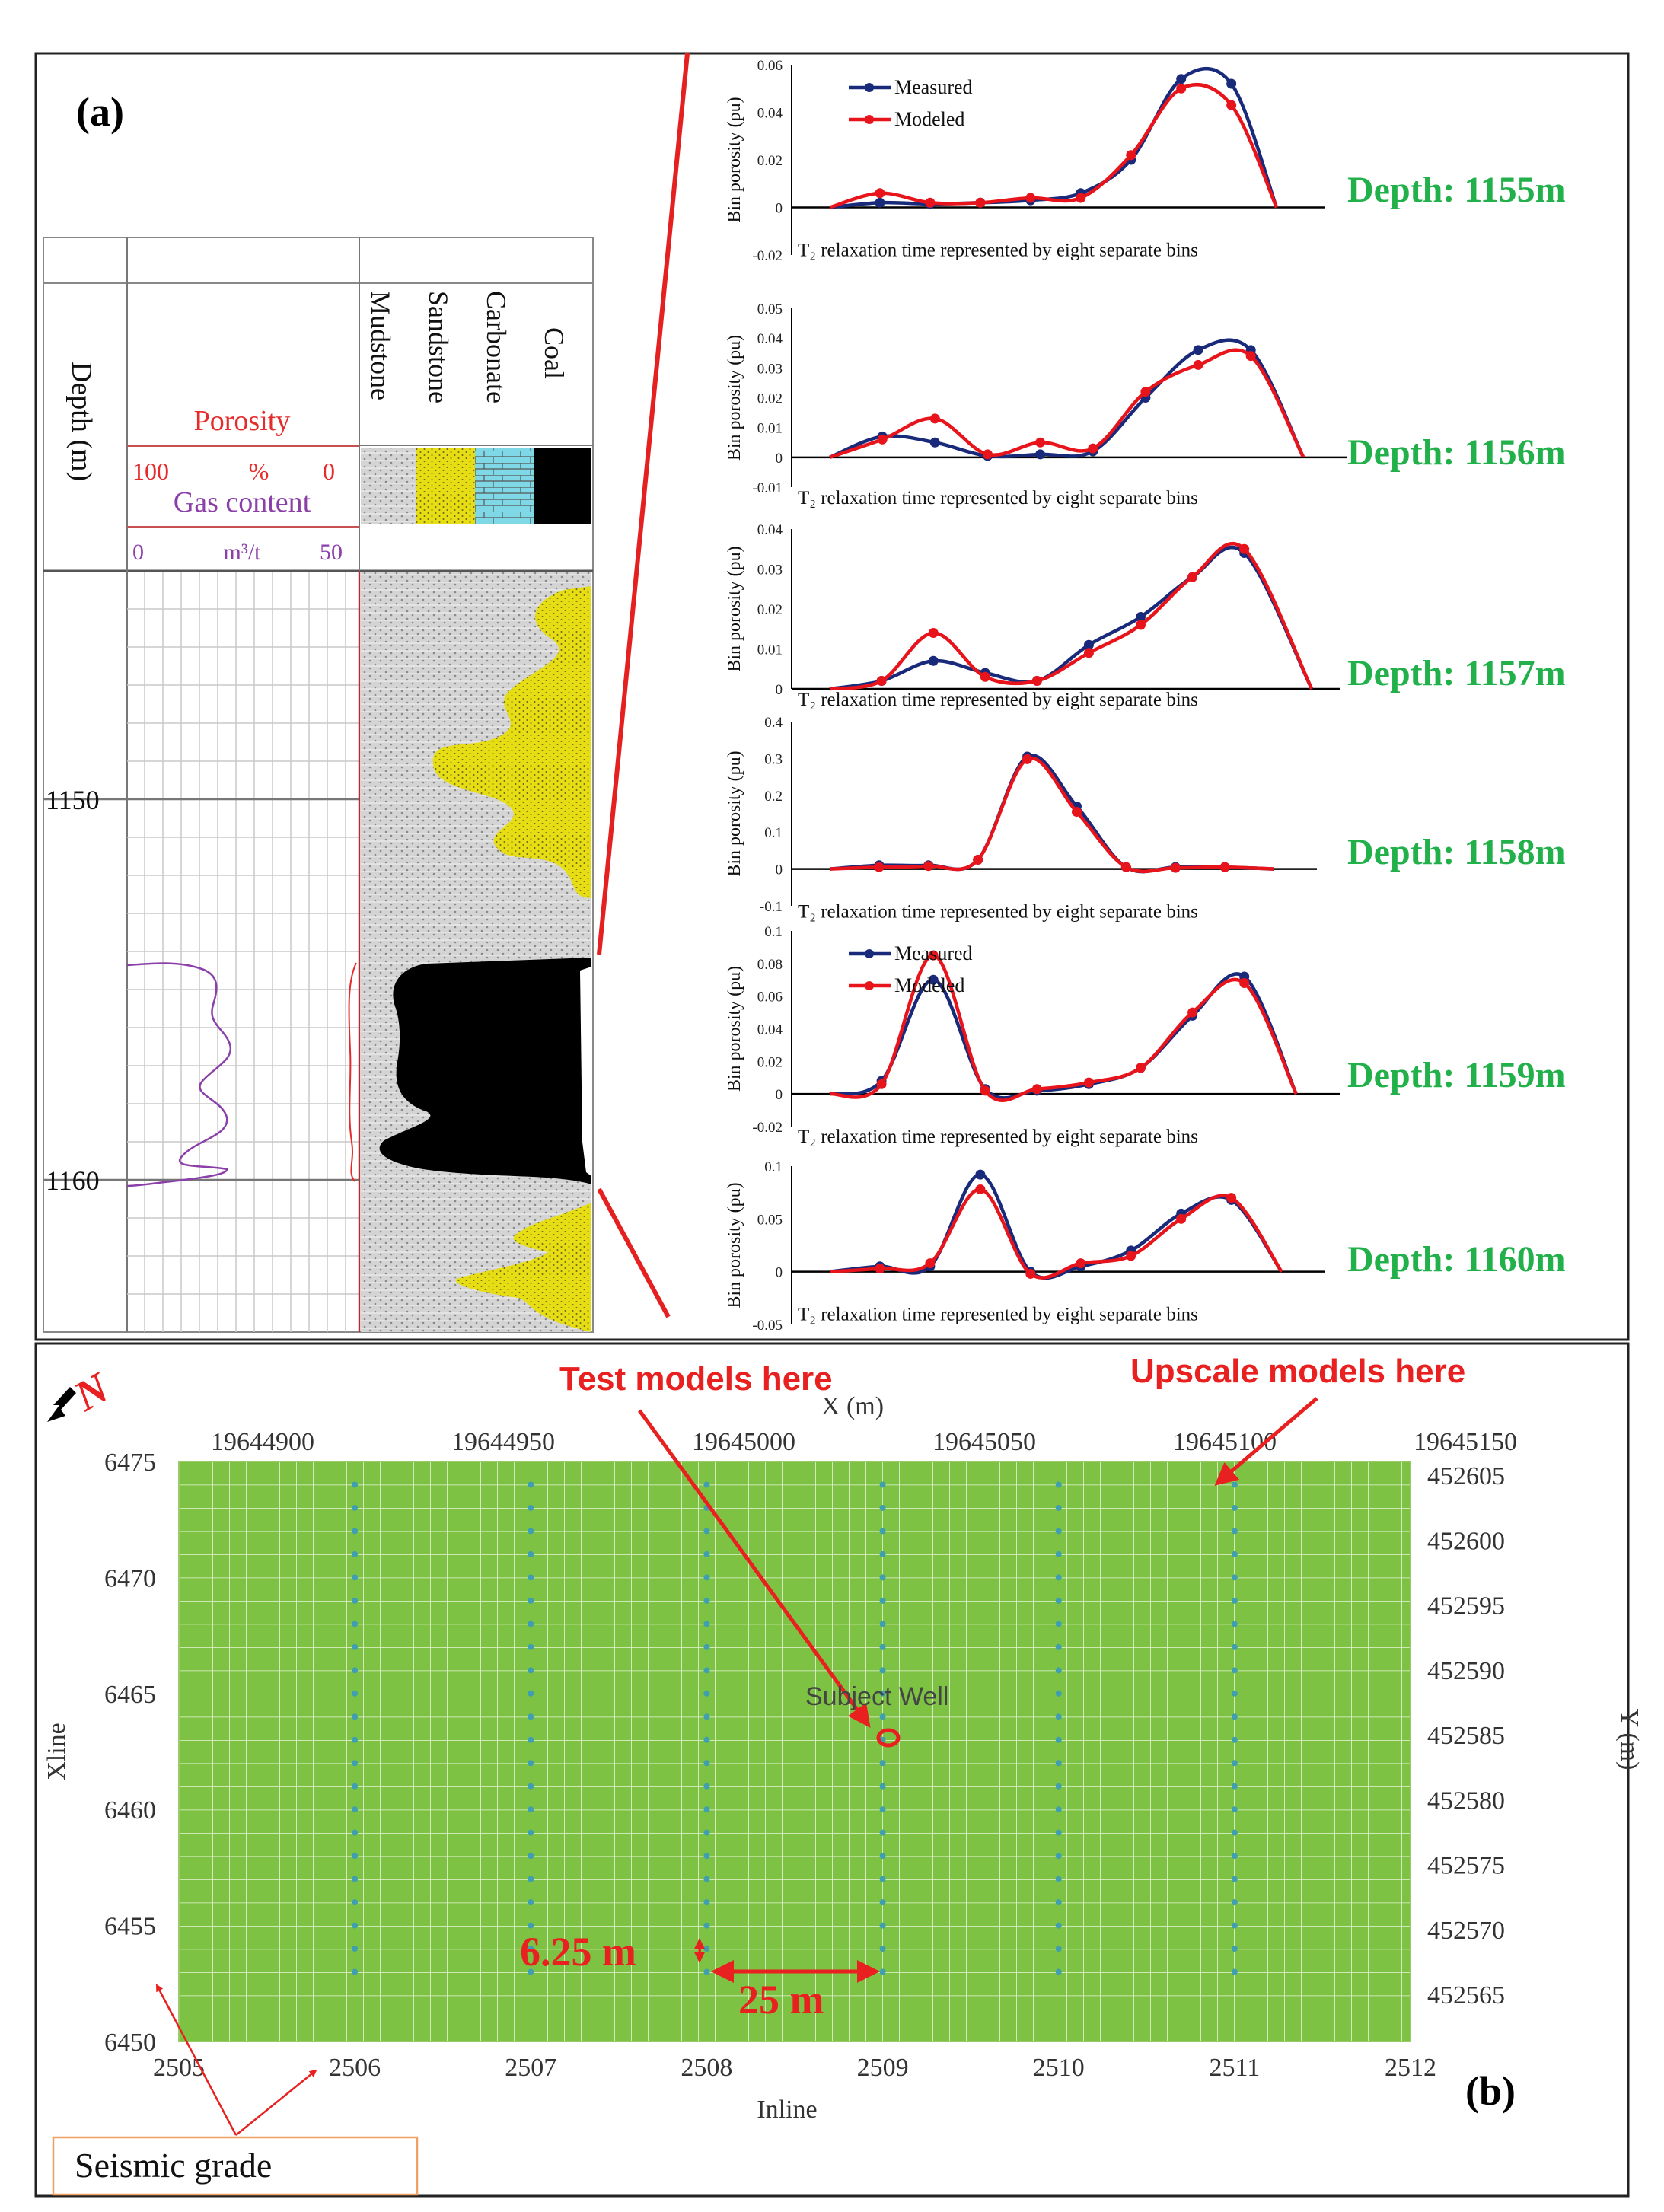 This screenshot has height=2212, width=1664. What do you see at coordinates (734, 813) in the screenshot?
I see `y-axis-label: Bin porosity (pu)` at bounding box center [734, 813].